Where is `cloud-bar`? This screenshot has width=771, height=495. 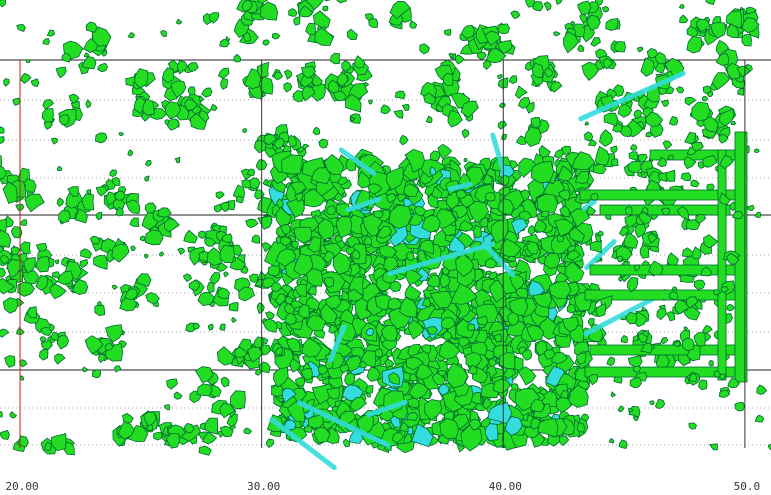 cloud-bar is located at coordinates (662, 350).